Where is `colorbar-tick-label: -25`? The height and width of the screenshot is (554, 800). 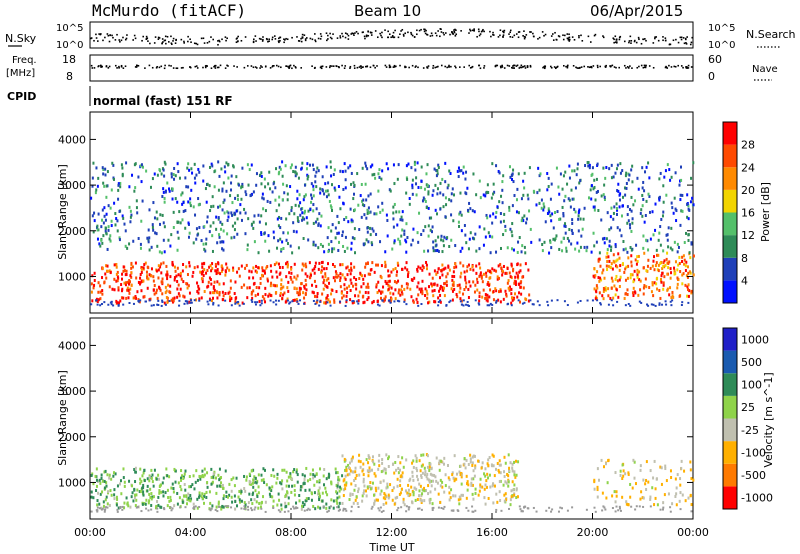
colorbar-tick-label: -25 is located at coordinates (750, 430).